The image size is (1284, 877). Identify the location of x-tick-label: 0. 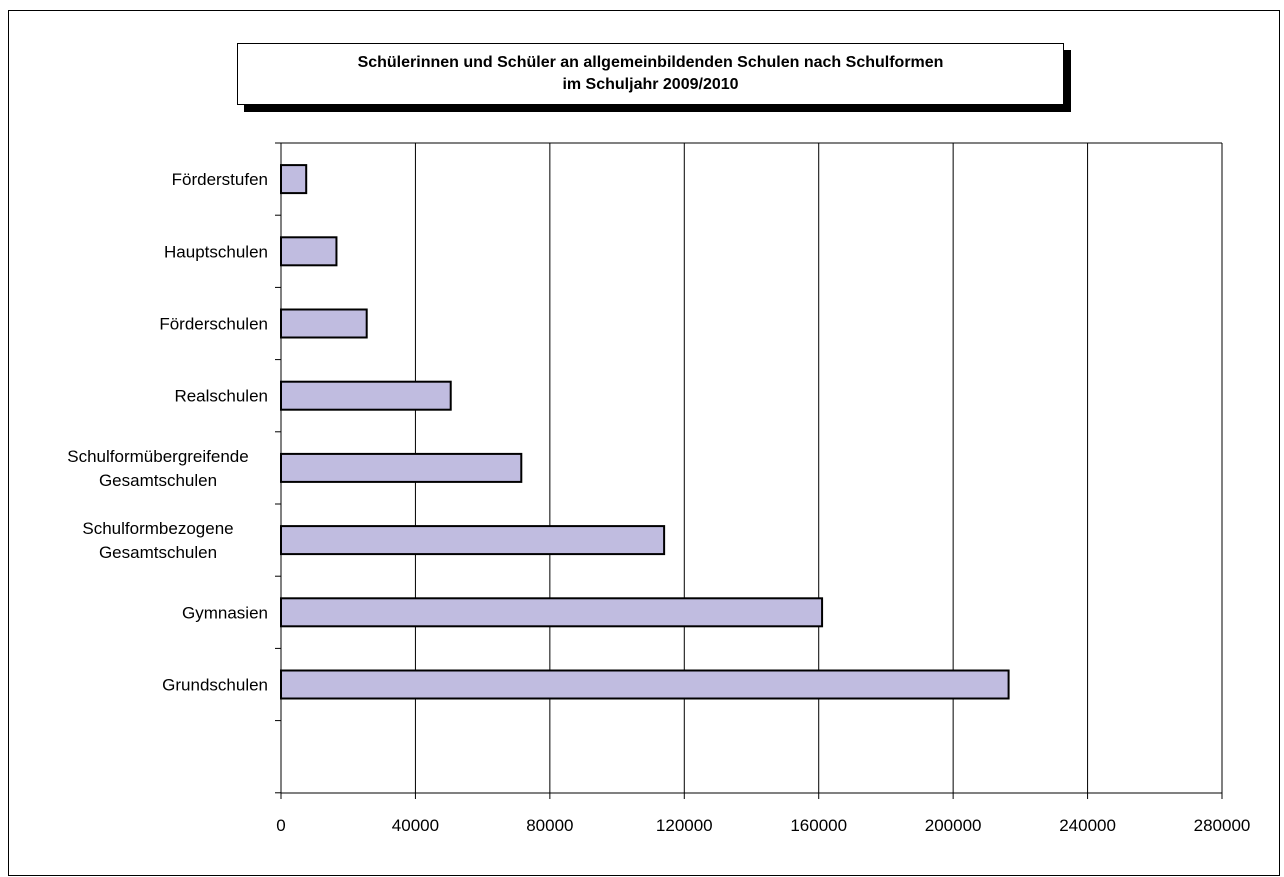
(280, 825).